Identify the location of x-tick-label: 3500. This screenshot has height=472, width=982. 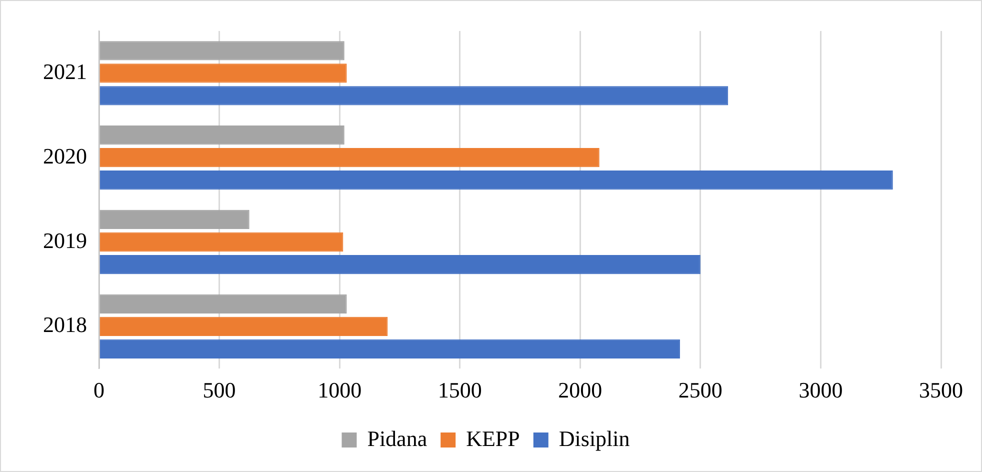
(941, 390).